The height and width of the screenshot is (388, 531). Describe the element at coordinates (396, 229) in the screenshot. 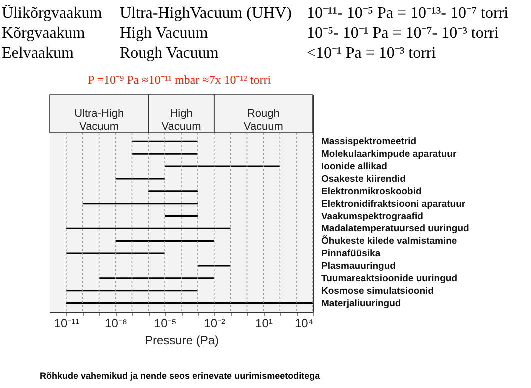

I see `y-tick-label: Madalatemperatuursed uuringud` at that location.